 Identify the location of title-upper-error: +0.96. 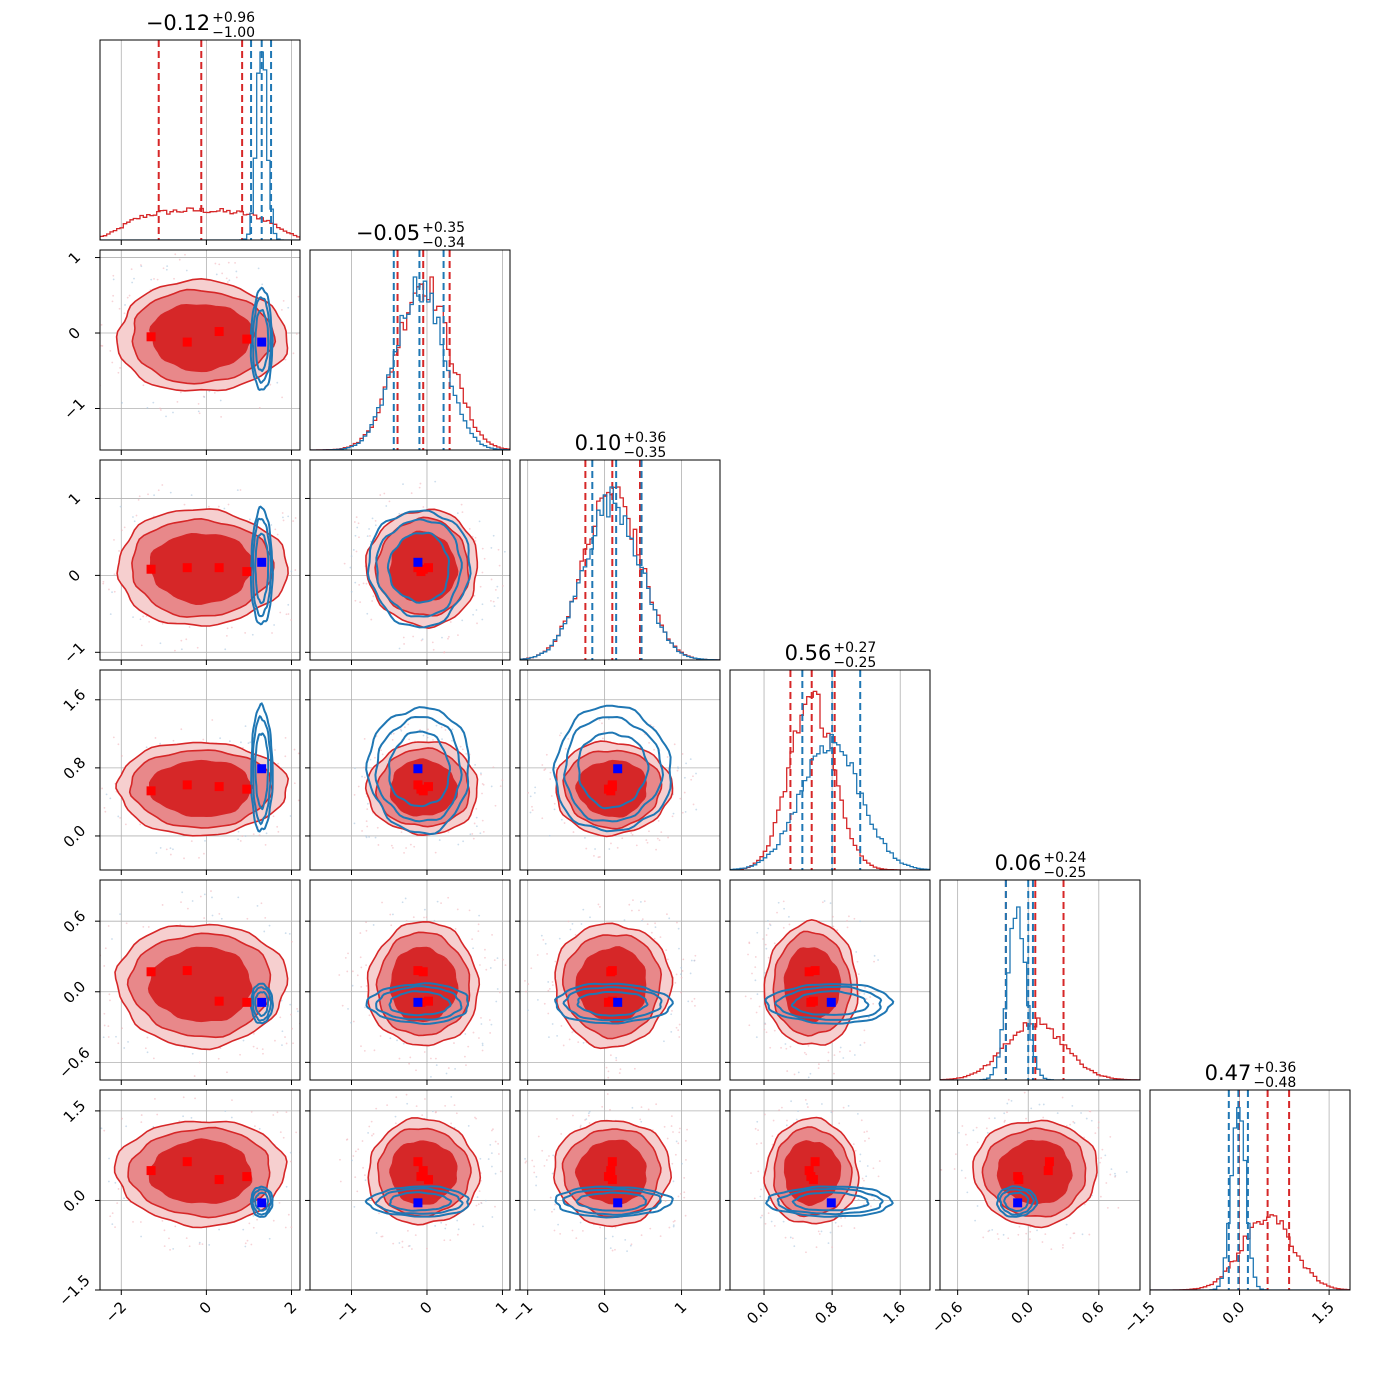
(233, 18).